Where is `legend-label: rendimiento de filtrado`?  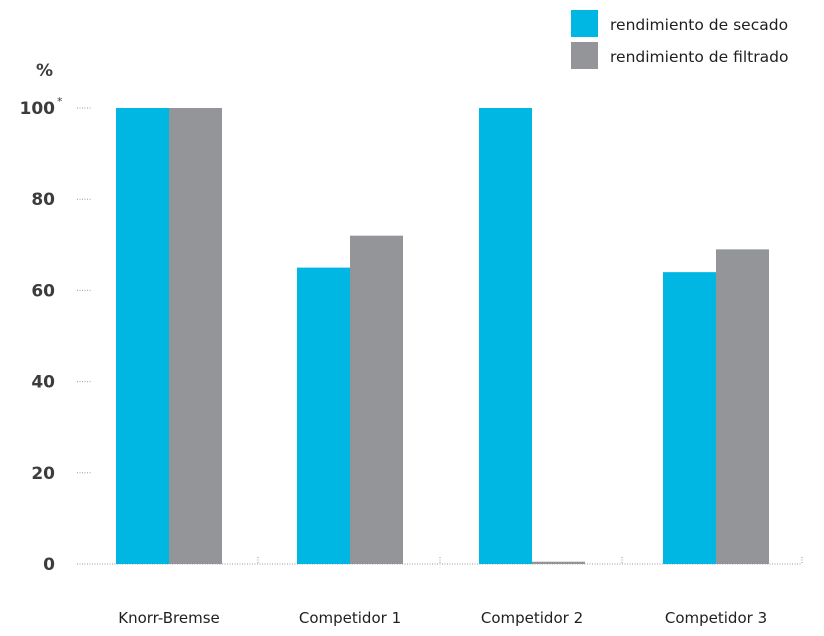 legend-label: rendimiento de filtrado is located at coordinates (699, 57).